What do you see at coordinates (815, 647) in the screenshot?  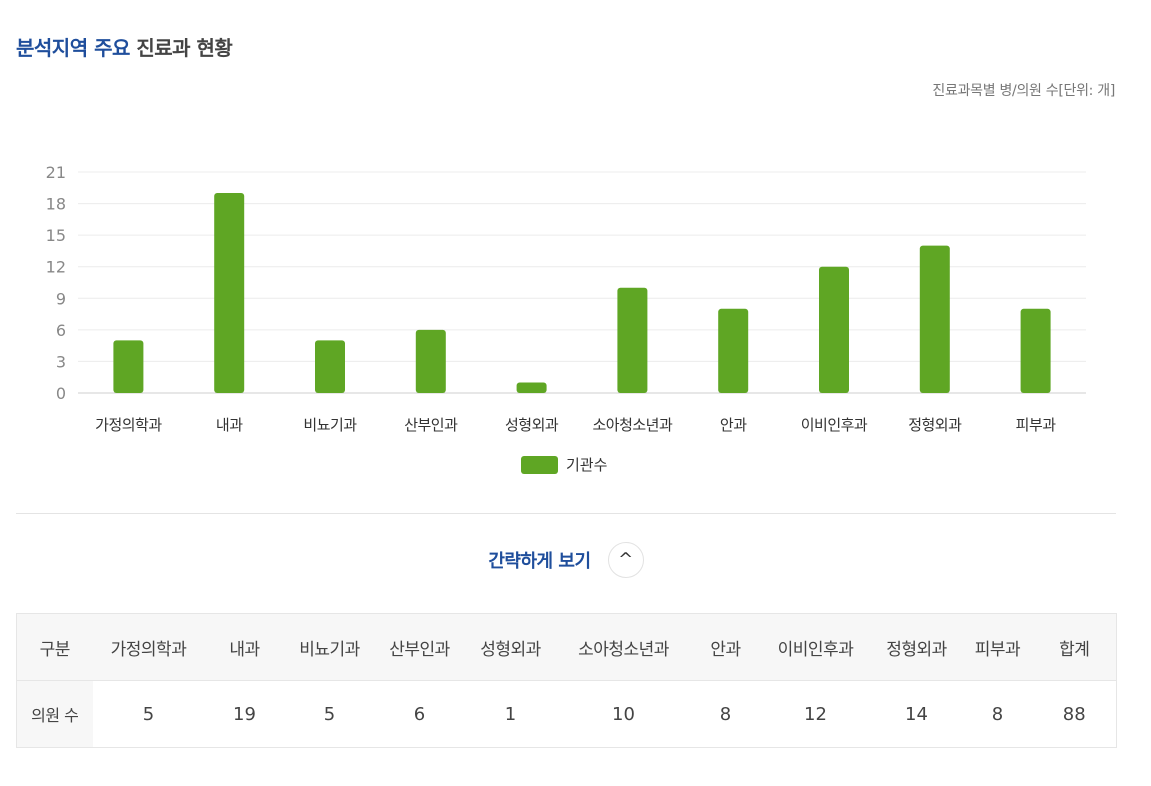 I see `table-header-cell: 이비인후과` at bounding box center [815, 647].